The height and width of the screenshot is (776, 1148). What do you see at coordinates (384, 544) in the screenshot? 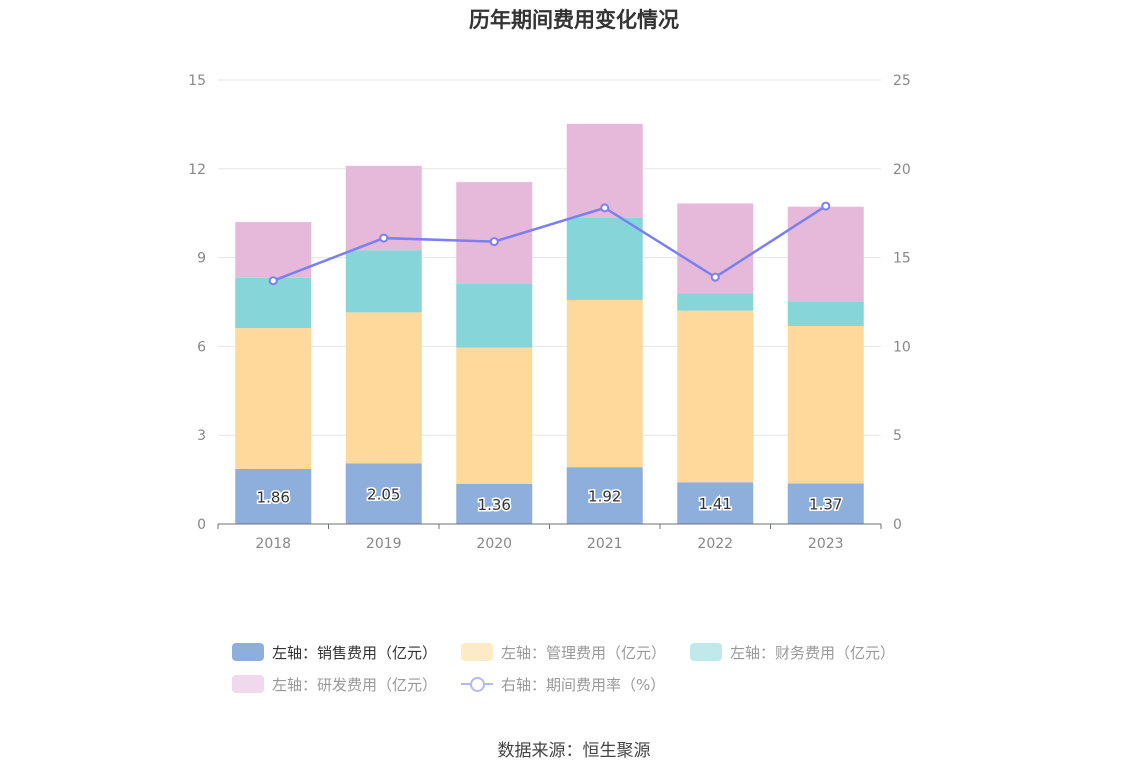
I see `x-tick-label: 2019` at bounding box center [384, 544].